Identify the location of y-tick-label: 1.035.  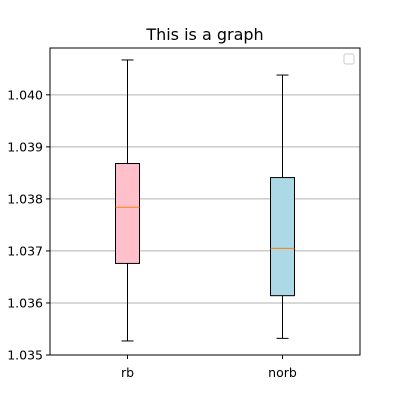
(25, 355).